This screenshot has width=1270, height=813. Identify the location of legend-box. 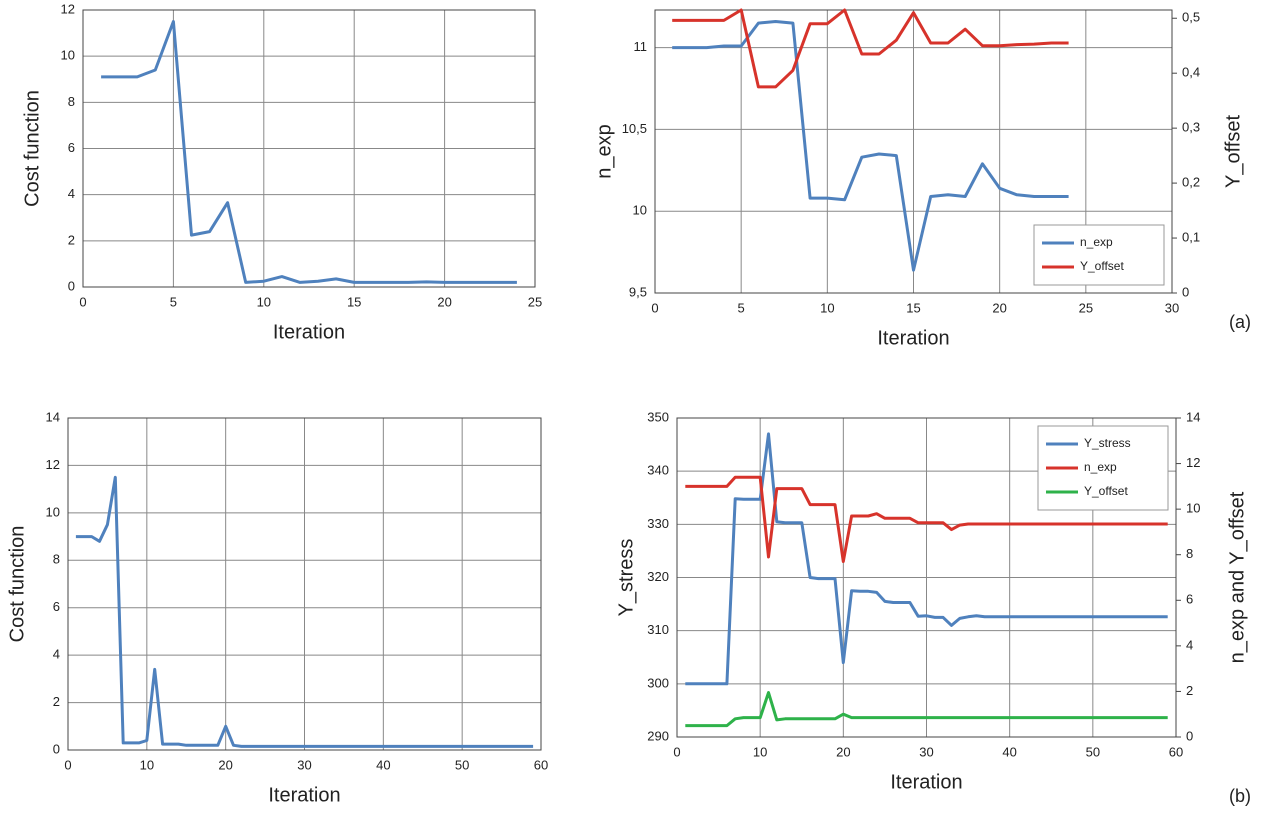
(1099, 255).